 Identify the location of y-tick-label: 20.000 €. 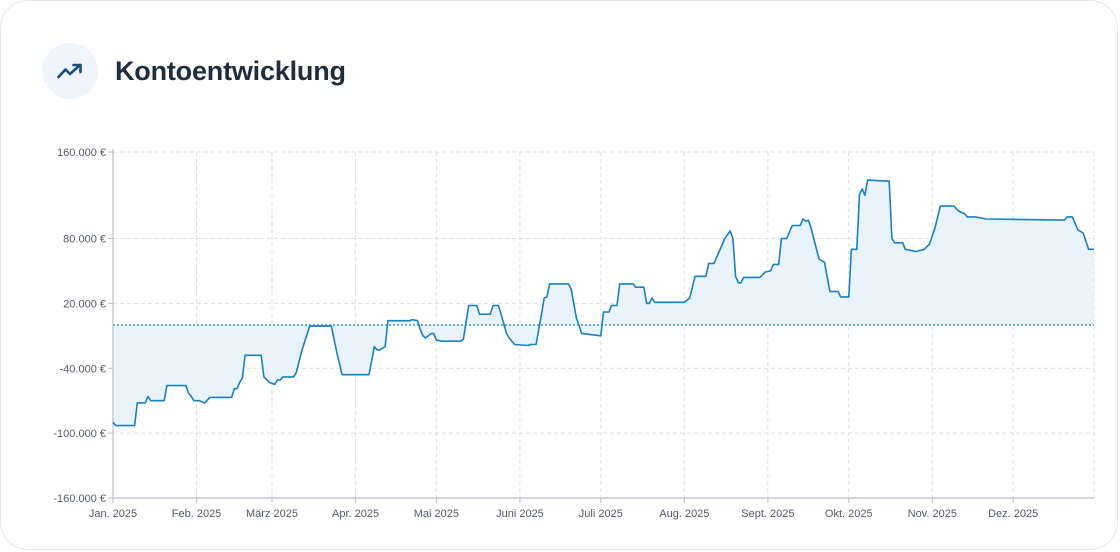
(84, 304).